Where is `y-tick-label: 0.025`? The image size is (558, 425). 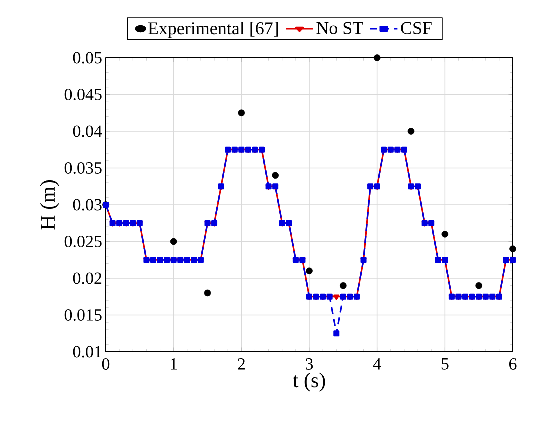
y-tick-label: 0.025 is located at coordinates (83, 242).